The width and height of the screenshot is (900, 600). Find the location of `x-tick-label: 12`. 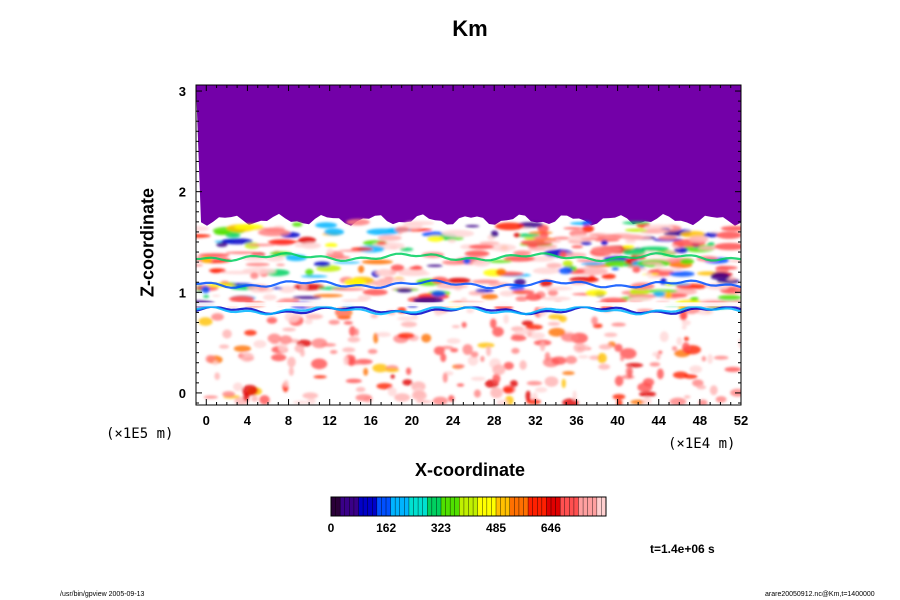

x-tick-label: 12 is located at coordinates (329, 420).